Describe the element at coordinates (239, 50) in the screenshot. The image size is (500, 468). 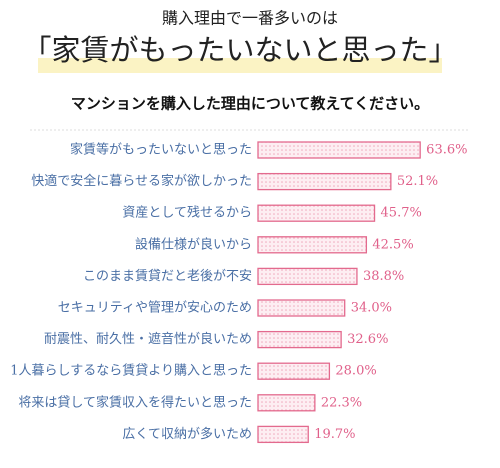
I see `headline: 「家賃がもったいないと思った」` at that location.